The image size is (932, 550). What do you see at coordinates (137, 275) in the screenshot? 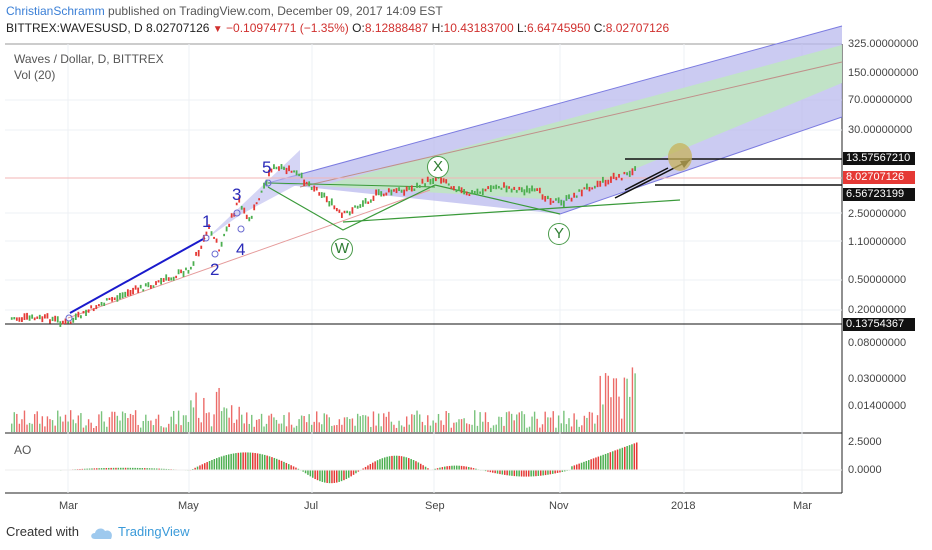
I see `wave1-line` at bounding box center [137, 275].